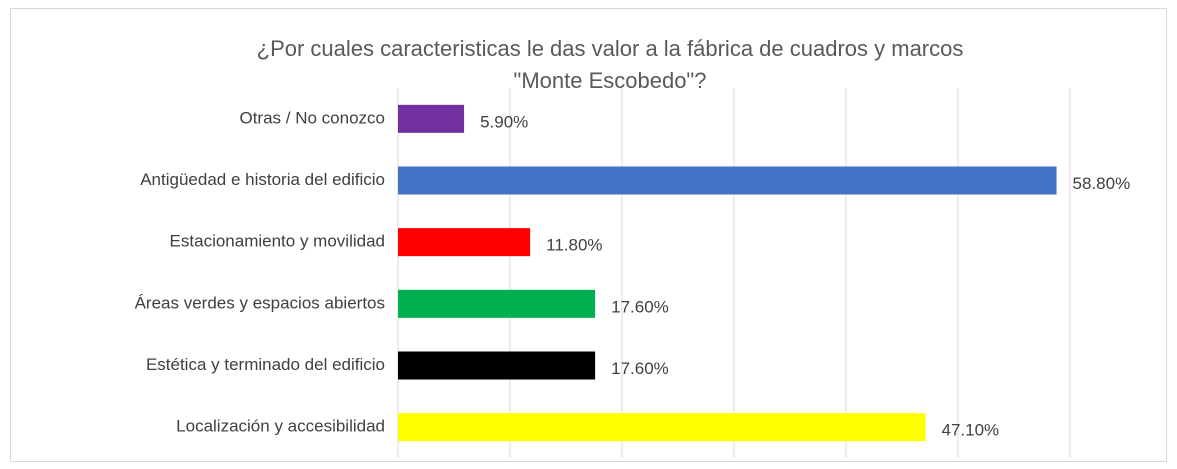 Image resolution: width=1177 pixels, height=469 pixels. What do you see at coordinates (280, 426) in the screenshot?
I see `y-tick-label: Localización y accesibilidad` at bounding box center [280, 426].